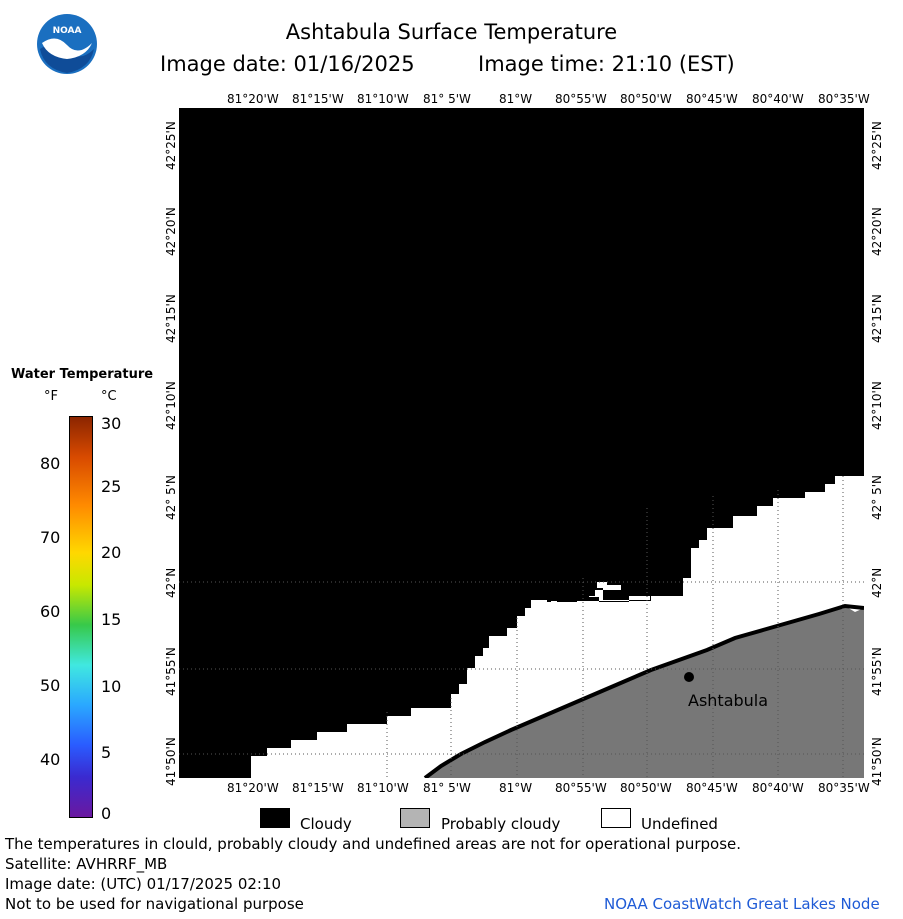 This screenshot has height=919, width=903. What do you see at coordinates (275, 818) in the screenshot?
I see `legend-swatch-cloudy` at bounding box center [275, 818].